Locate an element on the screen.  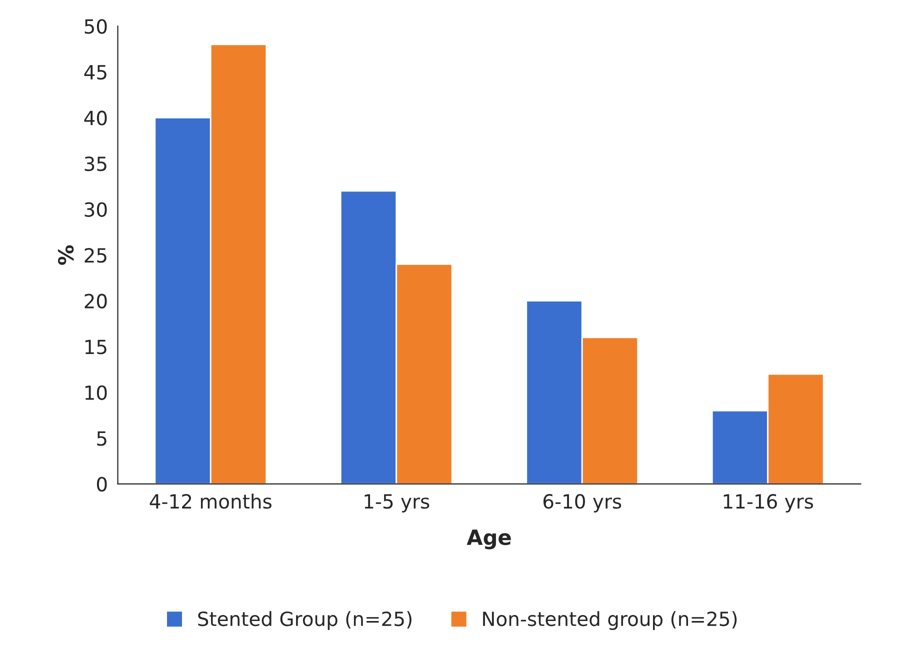
y-tick-label: 15 is located at coordinates (95, 347).